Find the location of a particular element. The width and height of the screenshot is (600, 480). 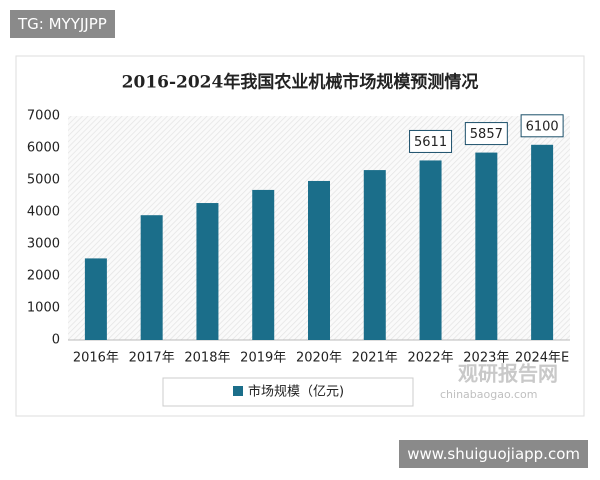

legend-label: 市场规模（亿元) is located at coordinates (296, 392).